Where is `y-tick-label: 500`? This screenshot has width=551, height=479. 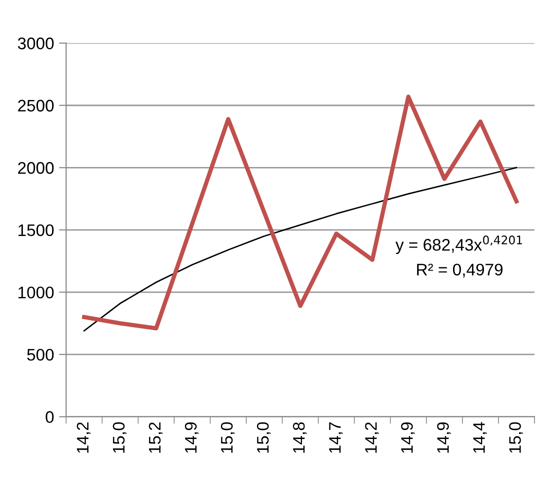
y-tick-label: 500 is located at coordinates (40, 354).